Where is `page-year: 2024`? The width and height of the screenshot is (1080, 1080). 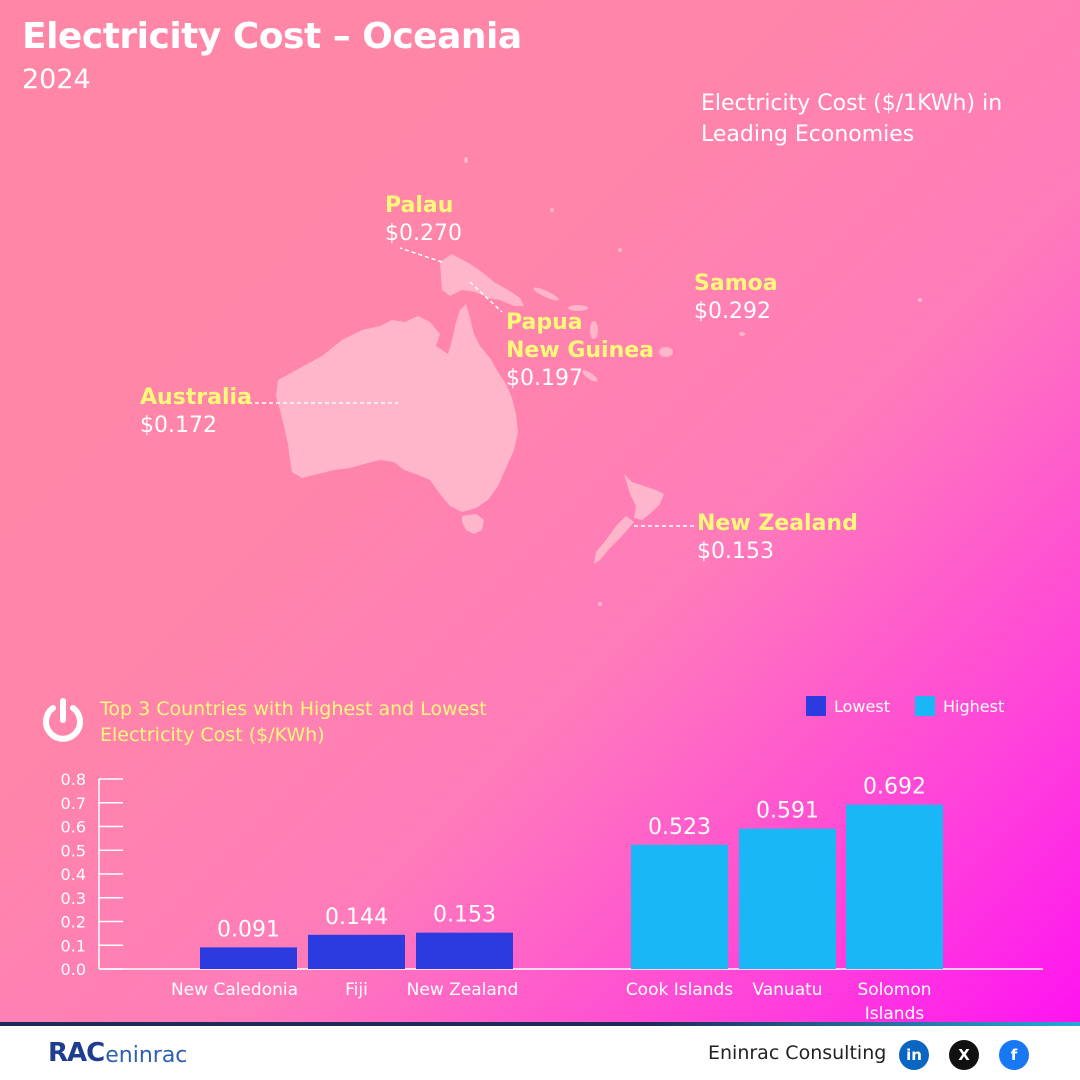
page-year: 2024 is located at coordinates (56, 79).